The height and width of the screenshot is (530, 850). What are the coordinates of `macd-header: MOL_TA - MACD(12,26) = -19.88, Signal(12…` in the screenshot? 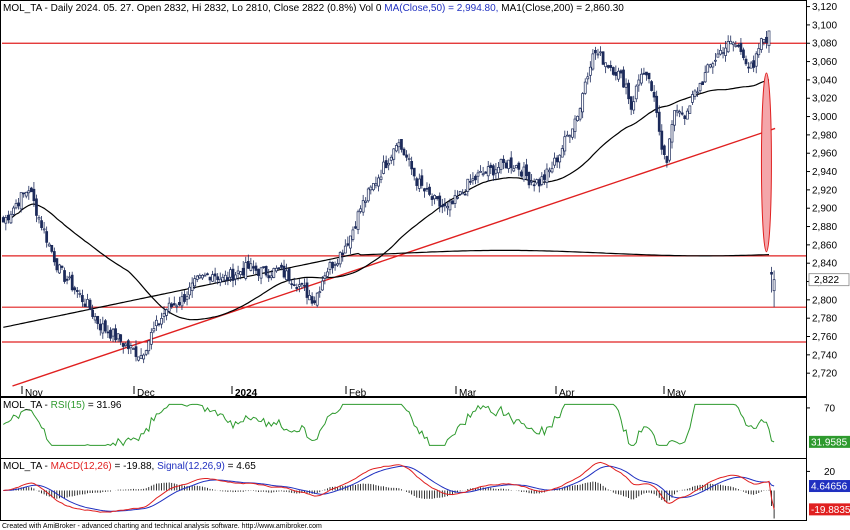 It's located at (129, 466).